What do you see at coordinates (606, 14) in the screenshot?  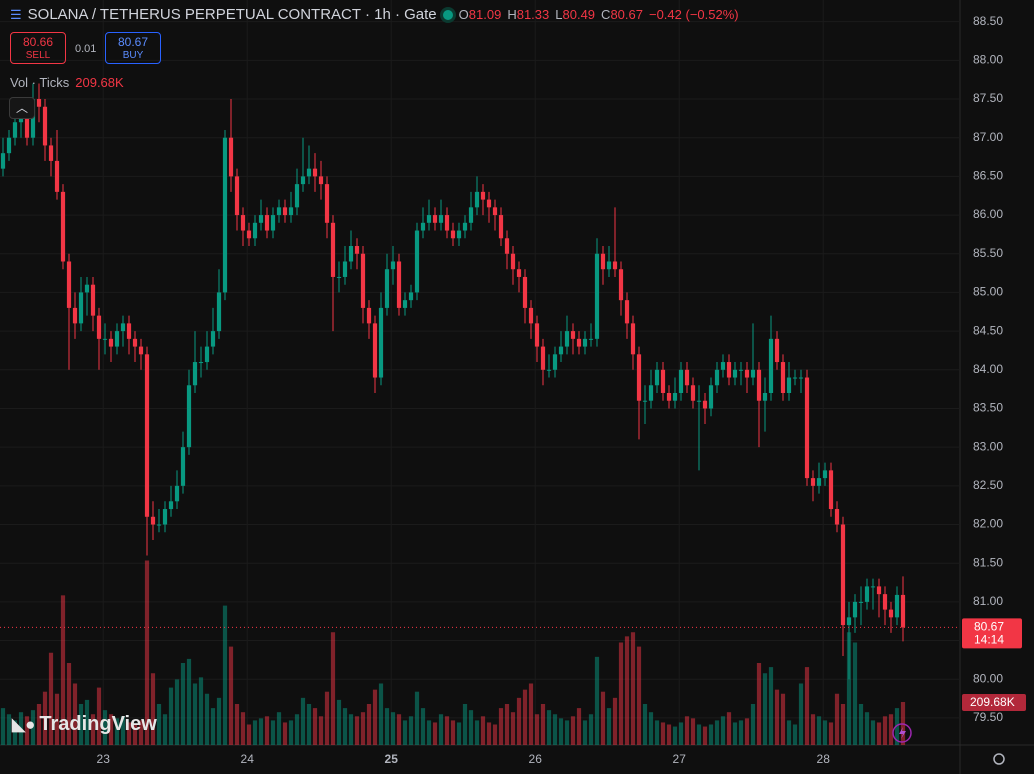 I see `ohlc-key: C` at bounding box center [606, 14].